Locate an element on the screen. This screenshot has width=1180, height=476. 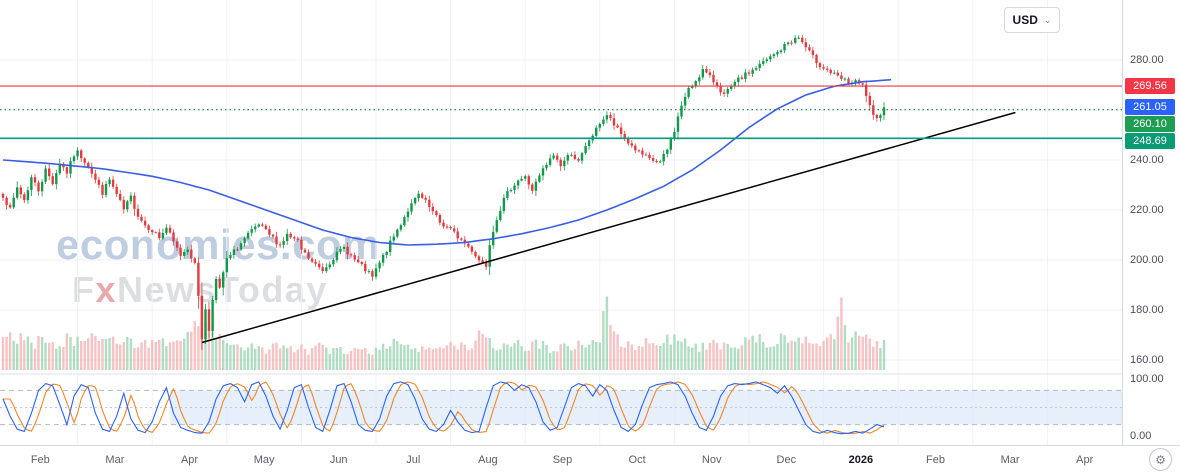
time-axis-month-label: Jun is located at coordinates (338, 460).